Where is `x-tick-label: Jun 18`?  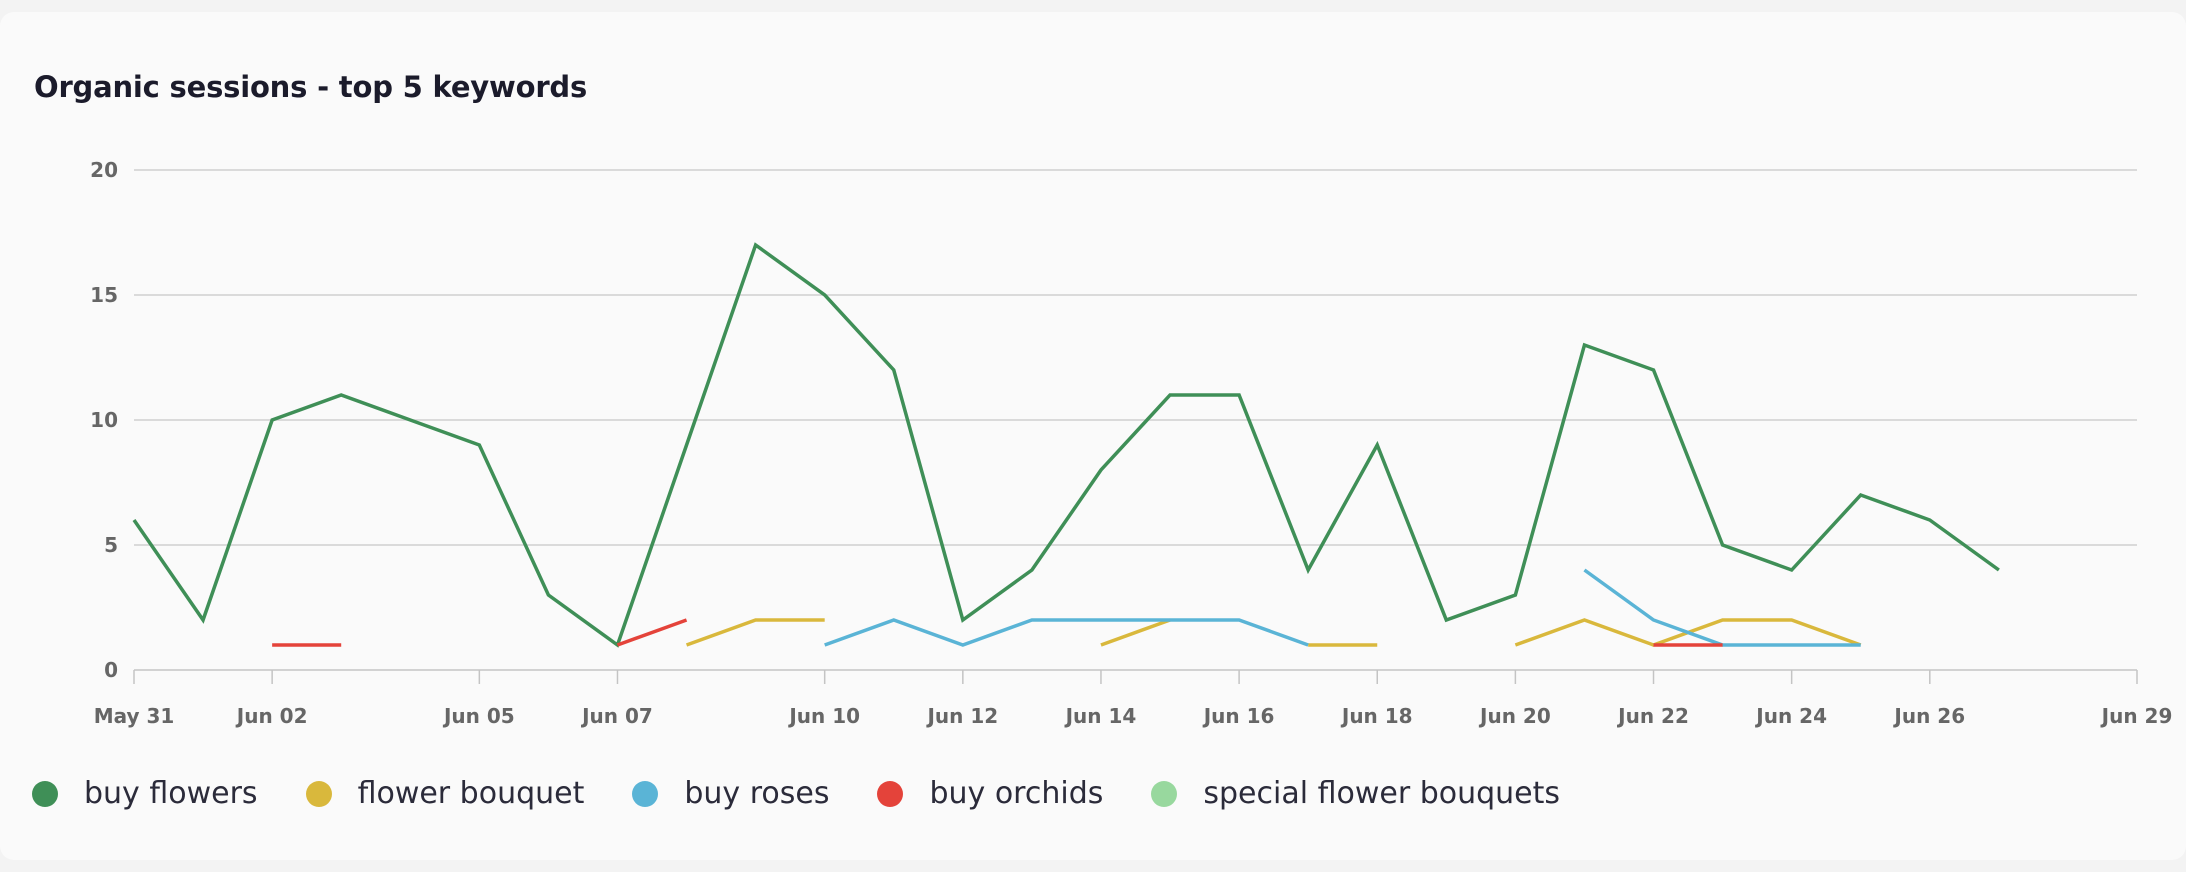 x-tick-label: Jun 18 is located at coordinates (1376, 716).